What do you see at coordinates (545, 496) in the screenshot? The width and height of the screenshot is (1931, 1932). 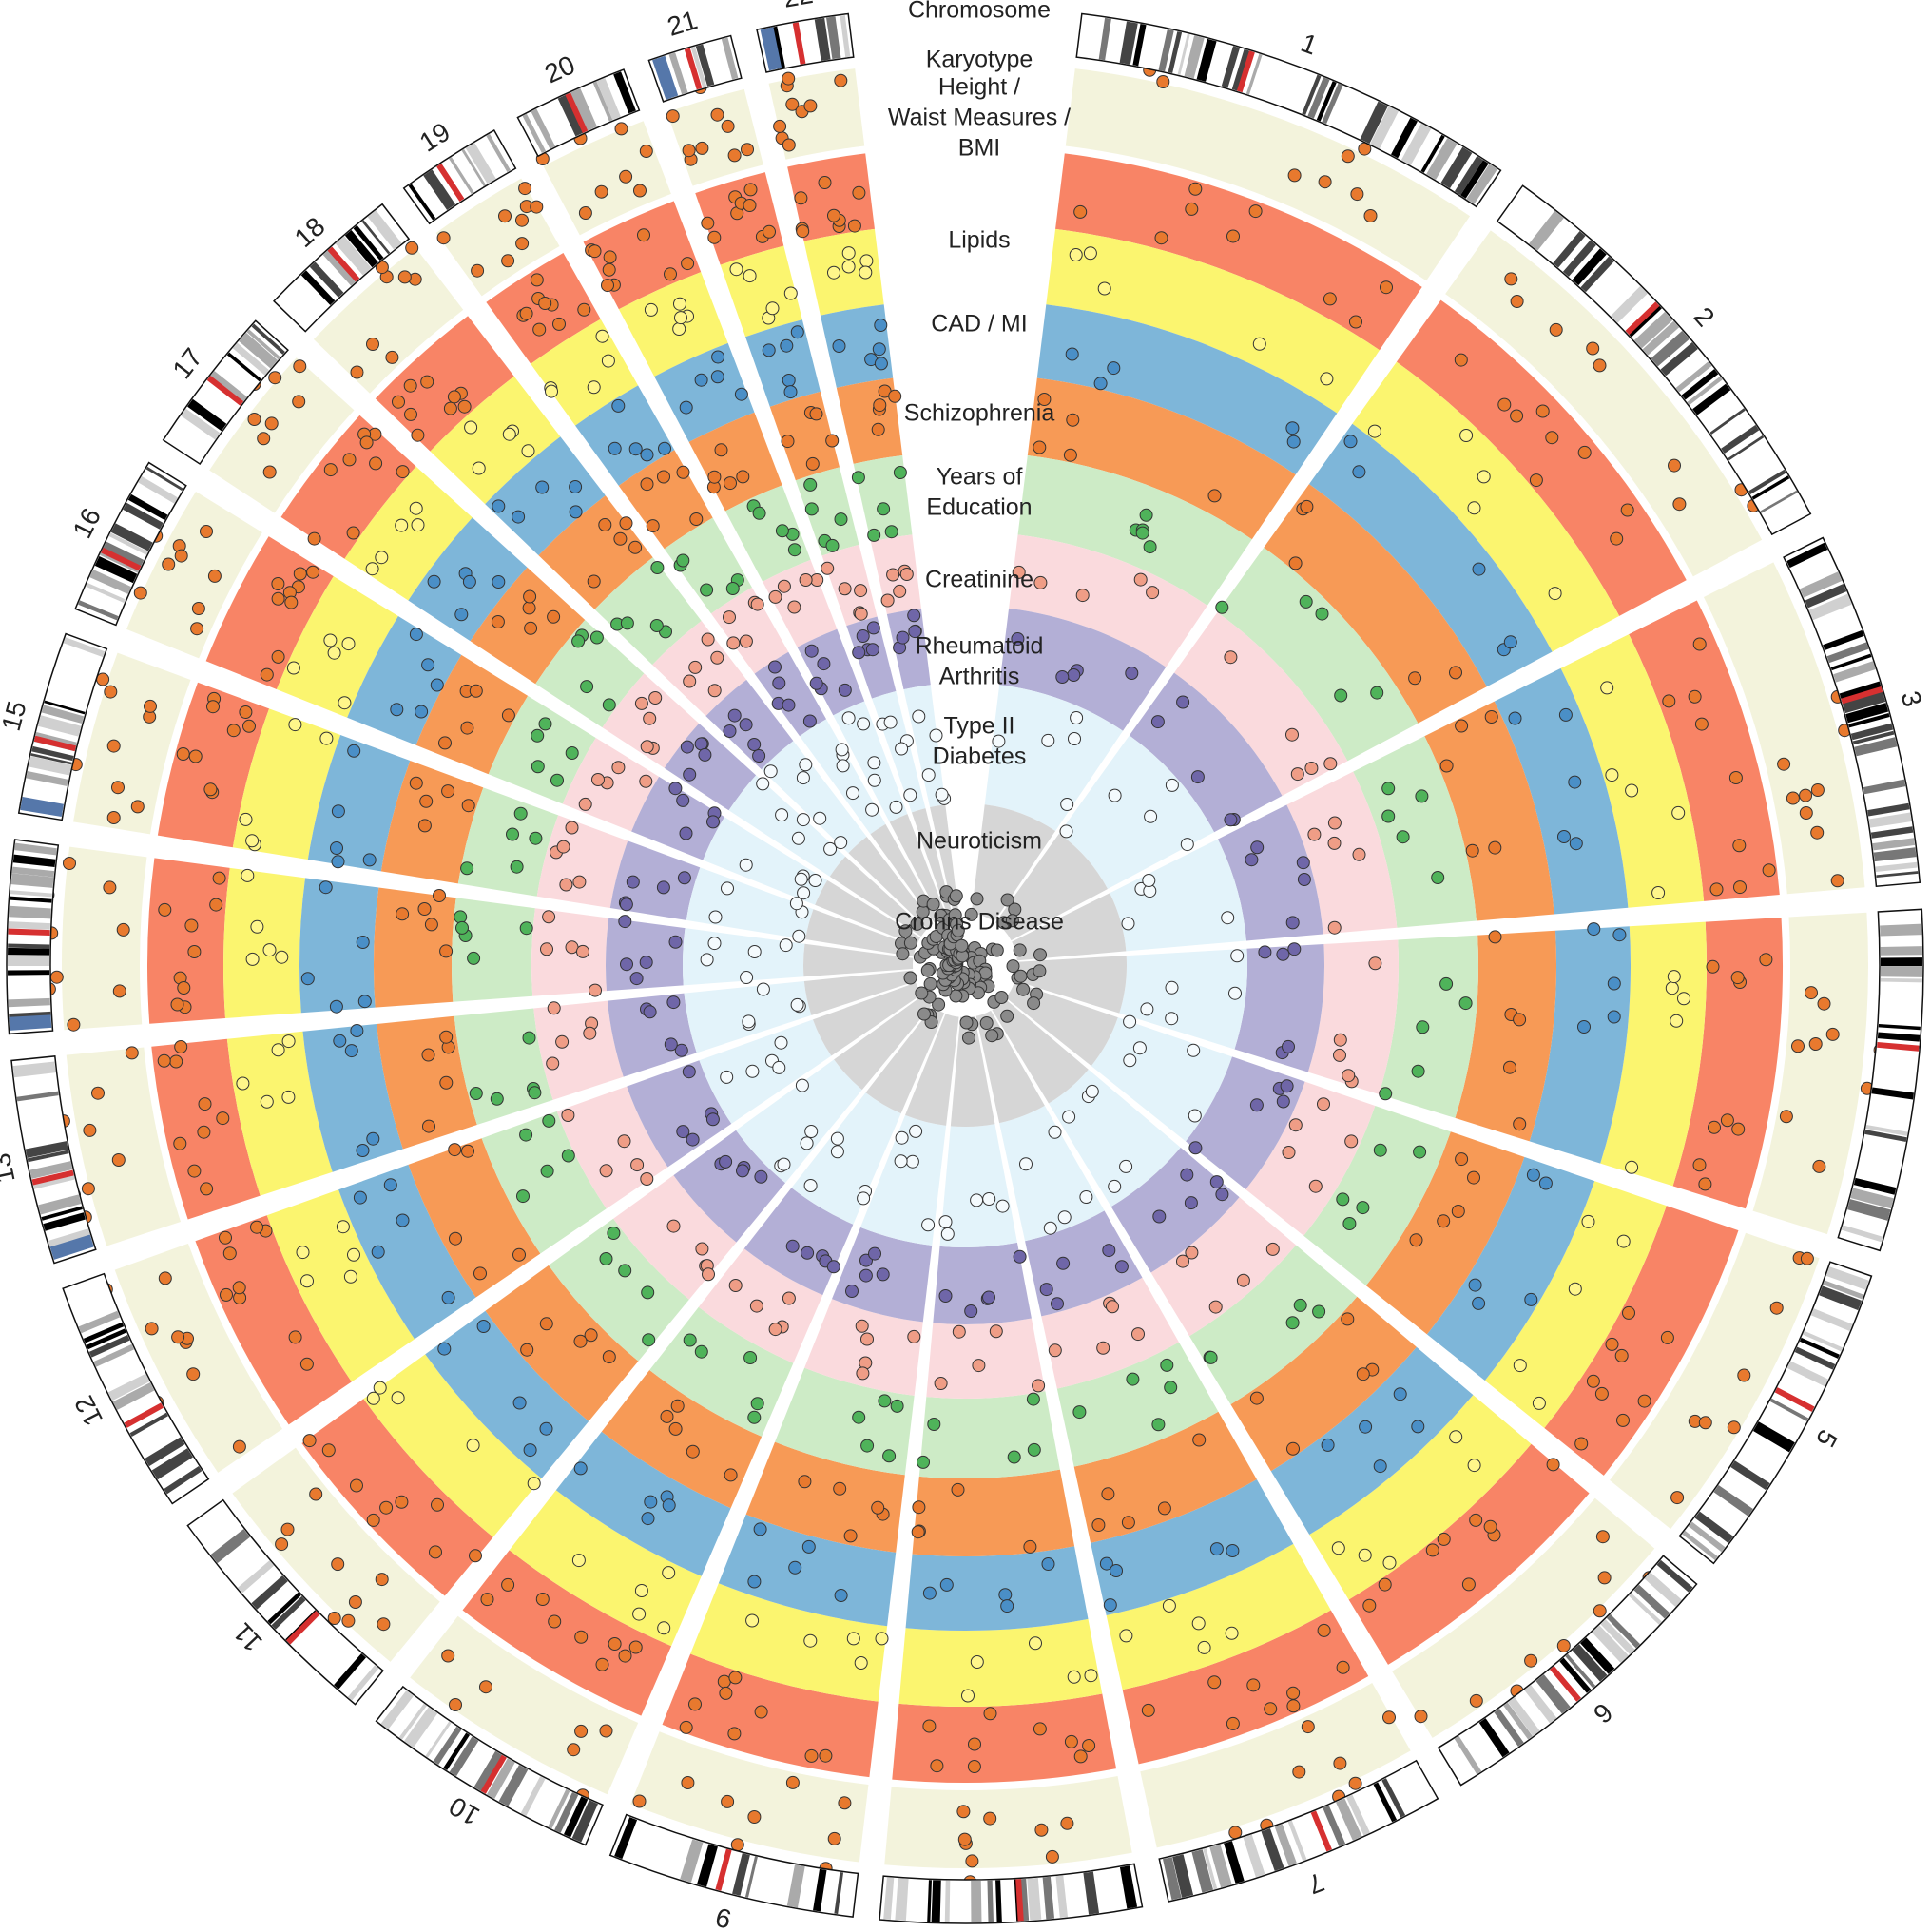 I see `ring-schizophrenia-chr18` at bounding box center [545, 496].